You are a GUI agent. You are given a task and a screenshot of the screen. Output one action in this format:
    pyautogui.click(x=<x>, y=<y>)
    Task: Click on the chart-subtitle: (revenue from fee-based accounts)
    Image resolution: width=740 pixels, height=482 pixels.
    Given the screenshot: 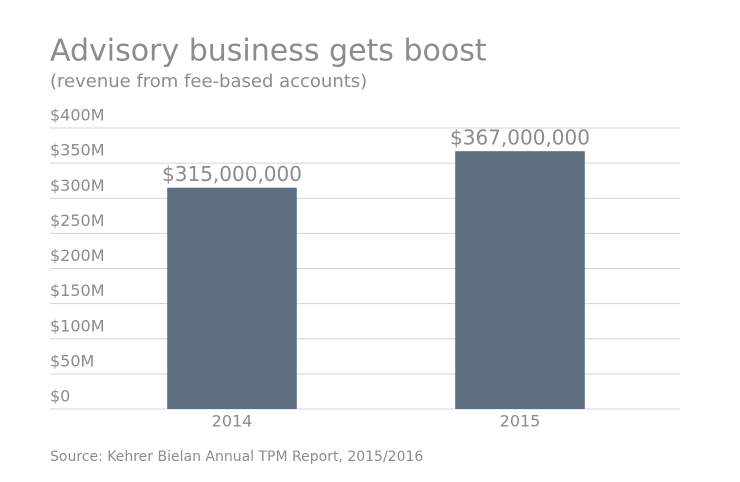 What is the action you would take?
    pyautogui.click(x=208, y=81)
    